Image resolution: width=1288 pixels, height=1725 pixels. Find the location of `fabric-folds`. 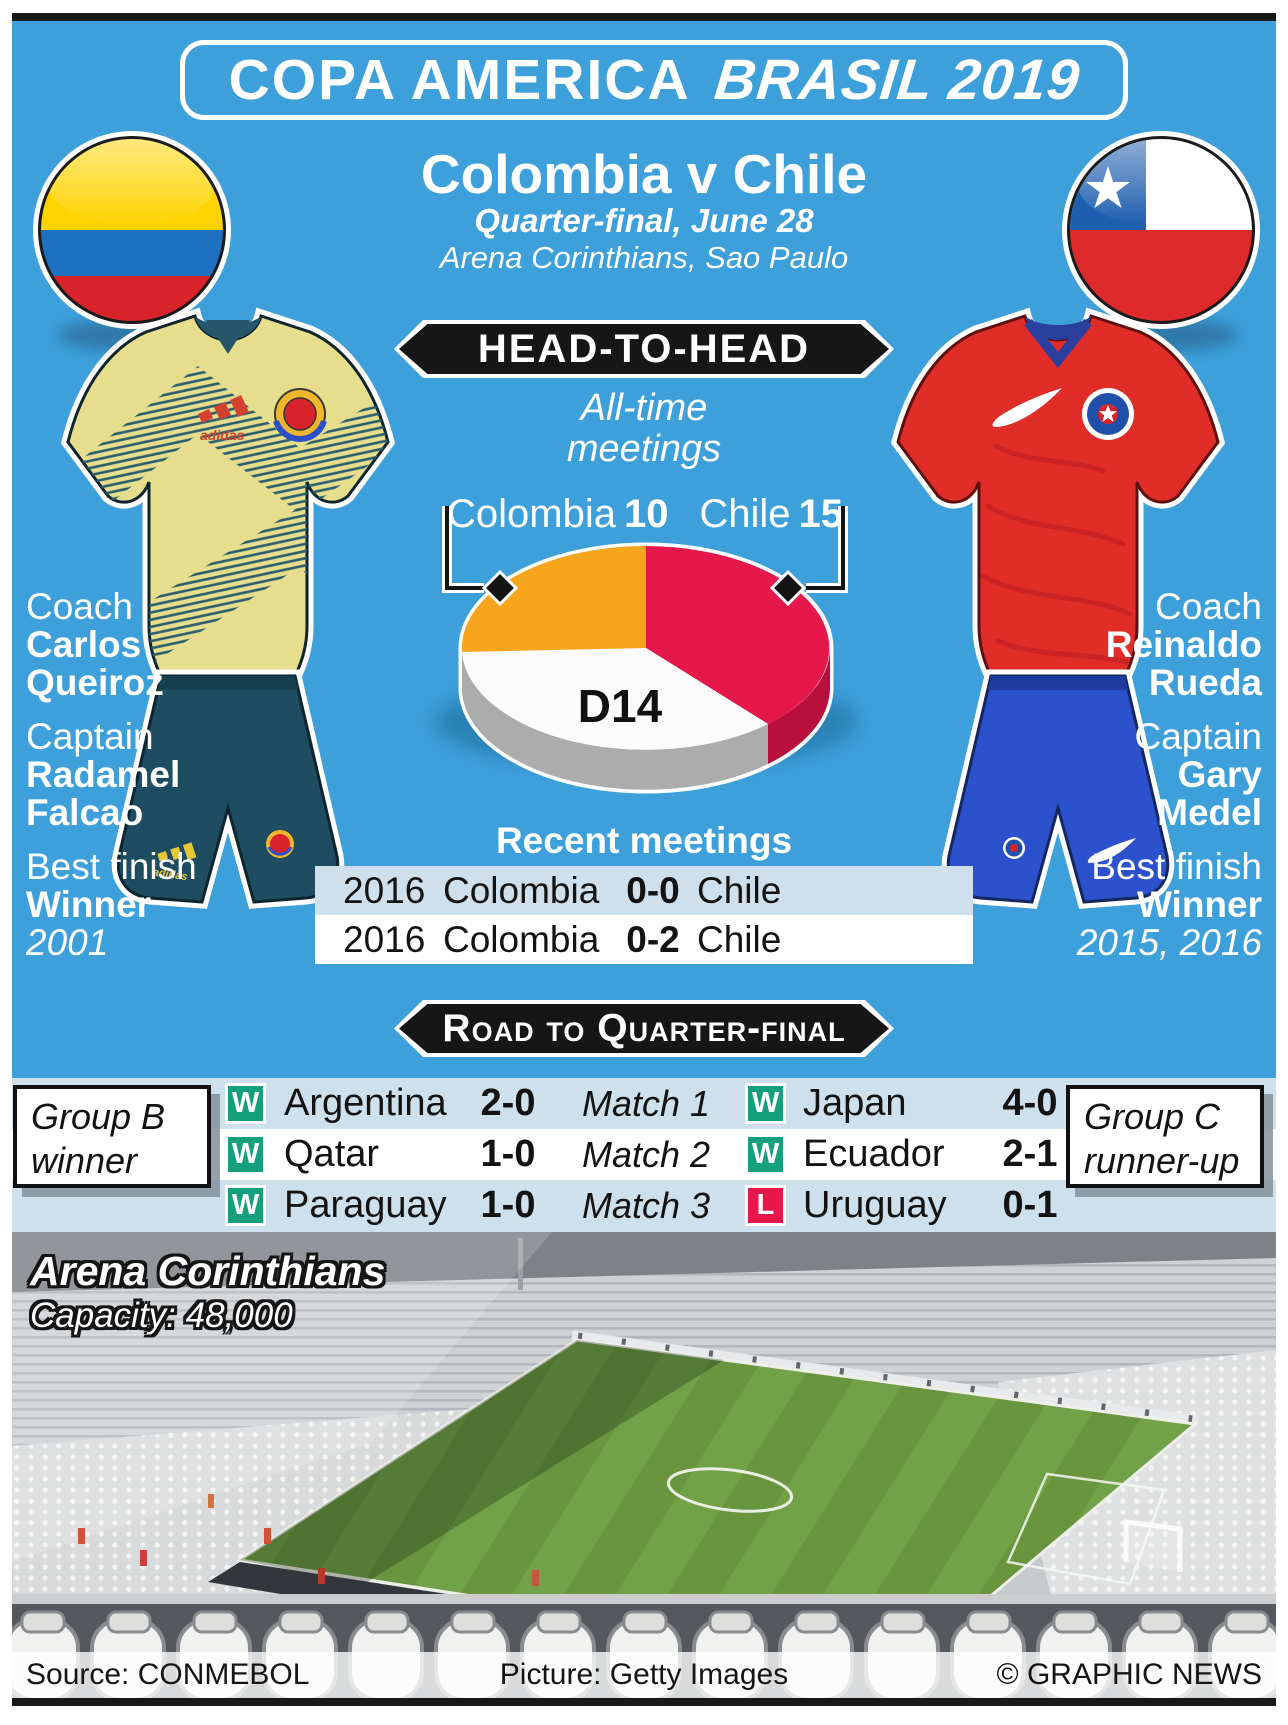

fabric-folds is located at coordinates (1056, 554).